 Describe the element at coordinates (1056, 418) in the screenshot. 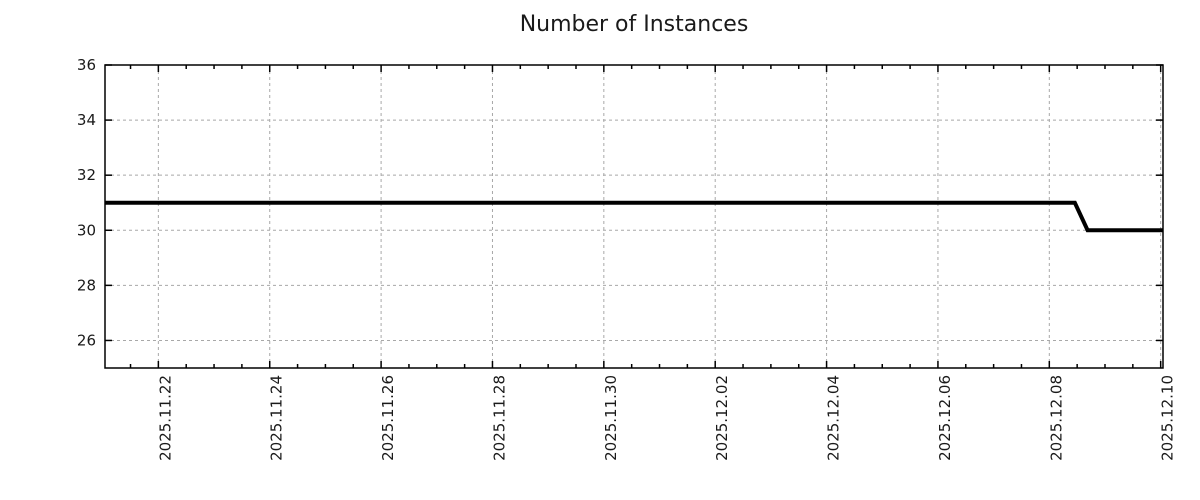

I see `x-tick-label: 2025.12.08` at that location.